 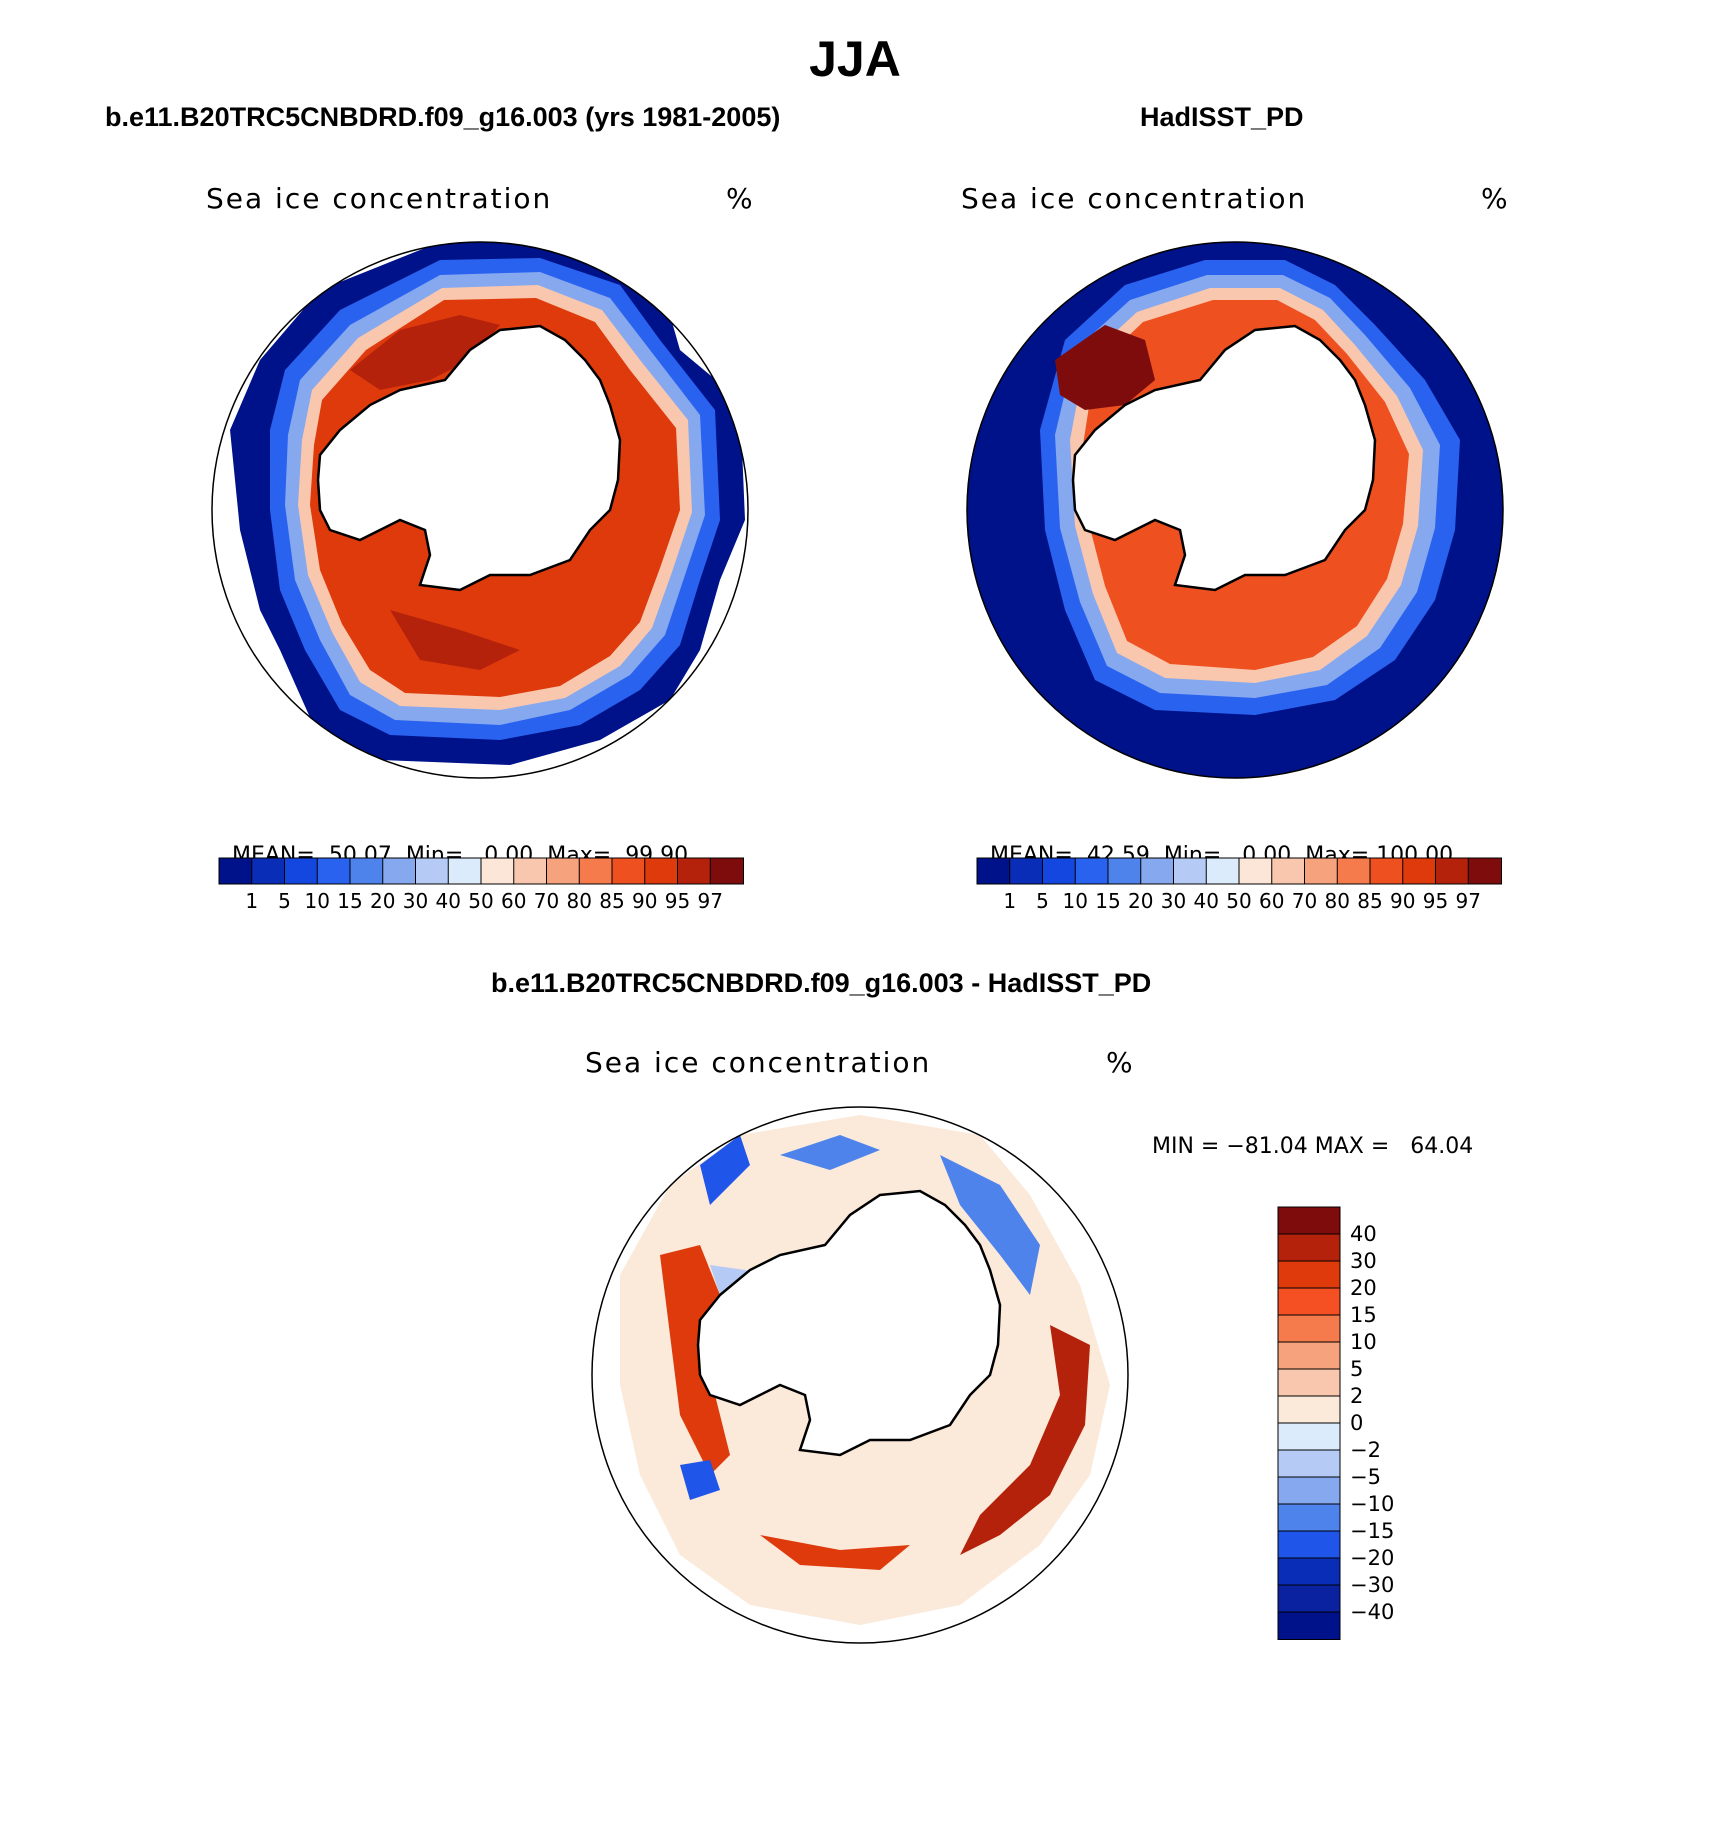 What do you see at coordinates (1365, 1477) in the screenshot?
I see `colorbar-tick-label: −5` at bounding box center [1365, 1477].